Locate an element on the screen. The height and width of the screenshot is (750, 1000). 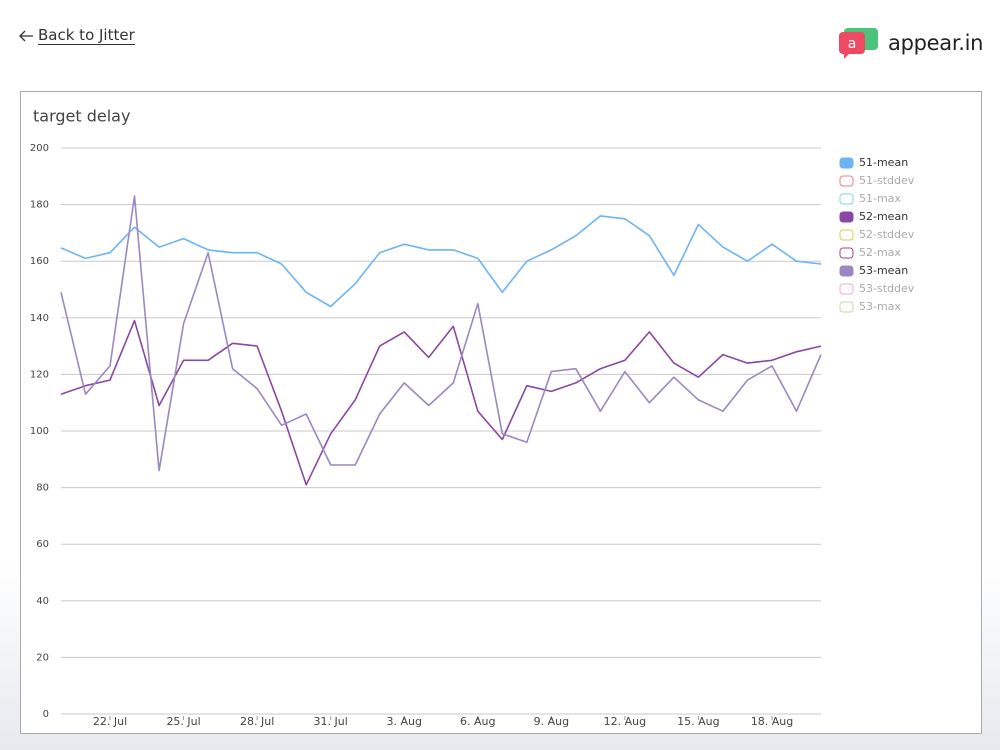
x-tick-label: 12. Aug is located at coordinates (625, 721).